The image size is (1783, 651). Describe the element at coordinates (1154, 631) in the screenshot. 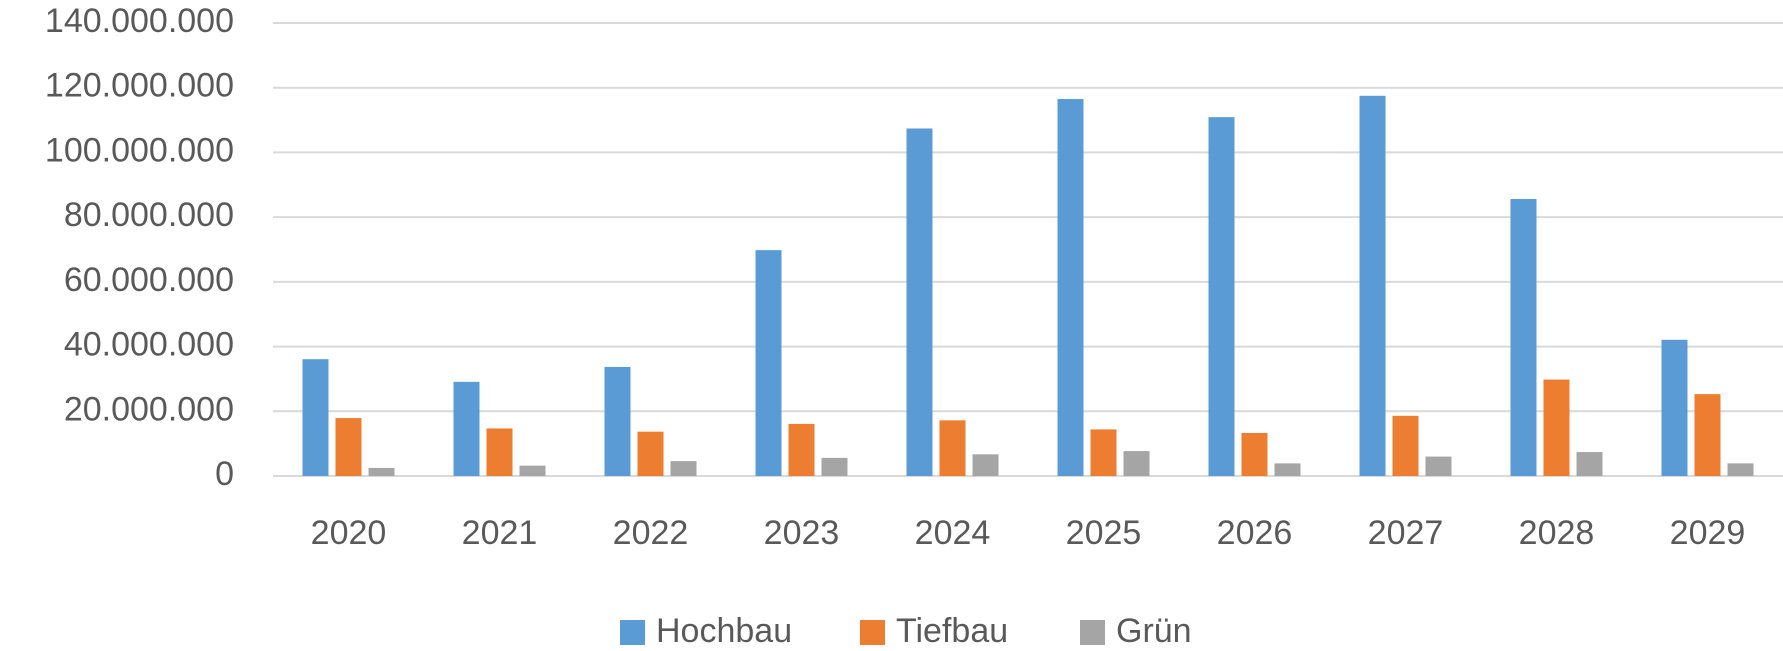

I see `legend-label: Grün` at that location.